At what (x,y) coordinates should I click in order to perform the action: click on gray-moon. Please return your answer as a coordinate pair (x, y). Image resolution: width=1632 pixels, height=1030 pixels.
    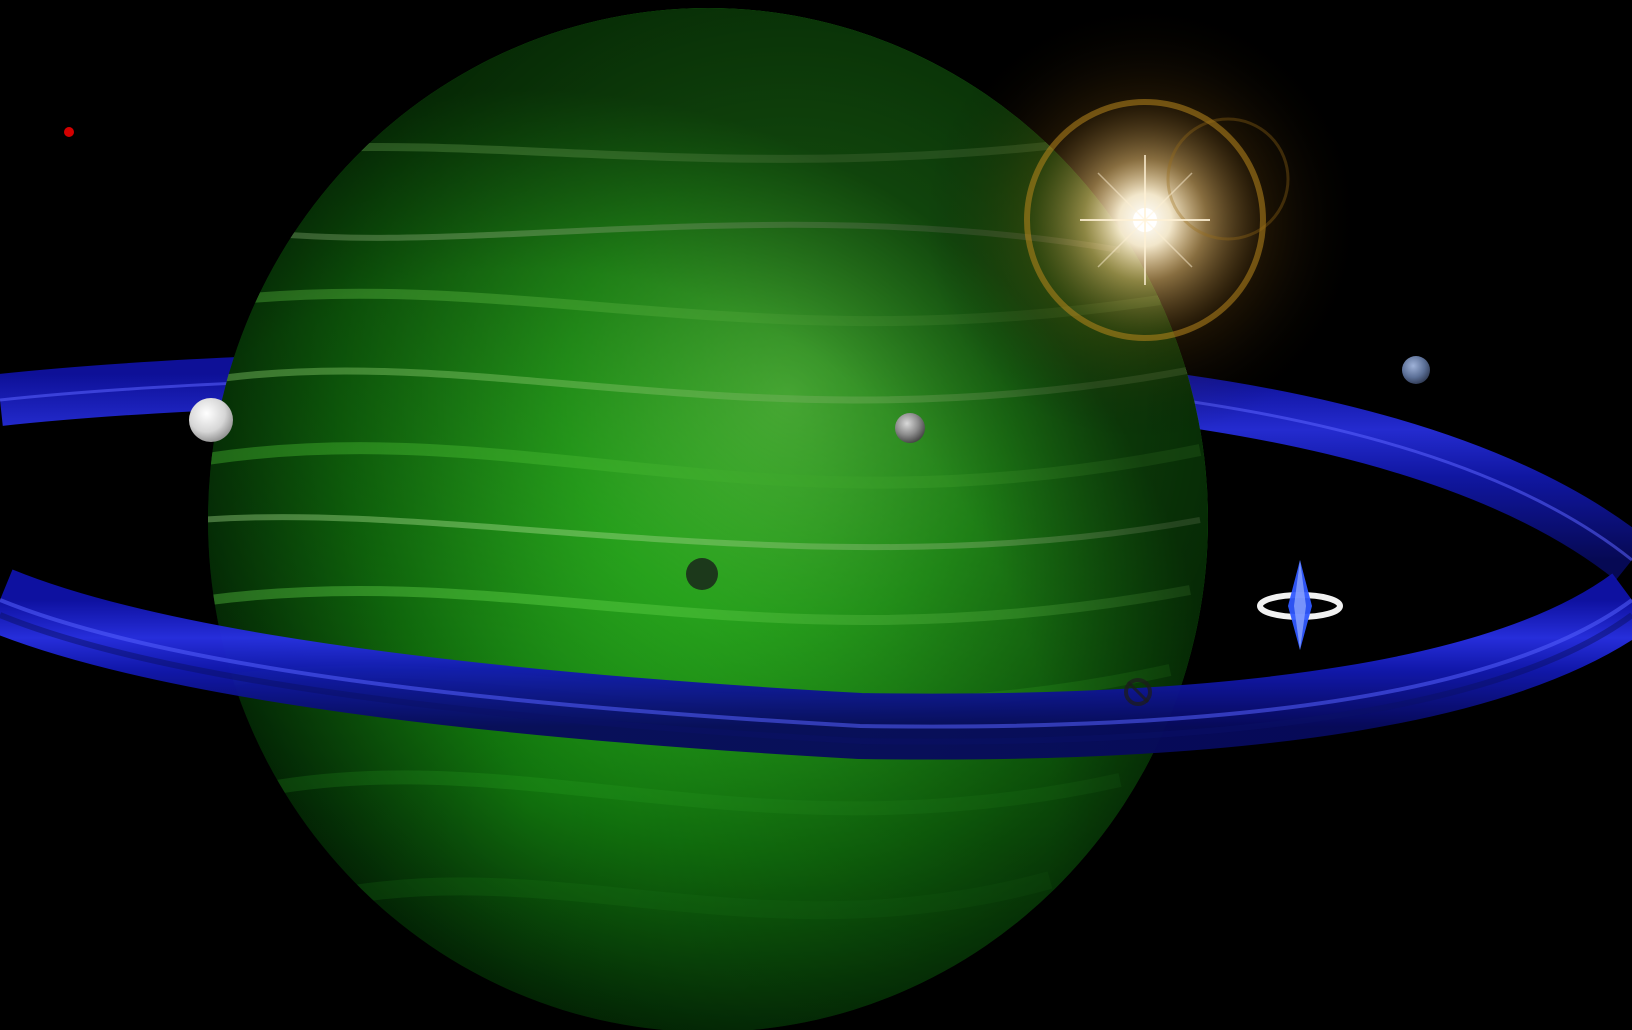
    Looking at the image, I should click on (910, 428).